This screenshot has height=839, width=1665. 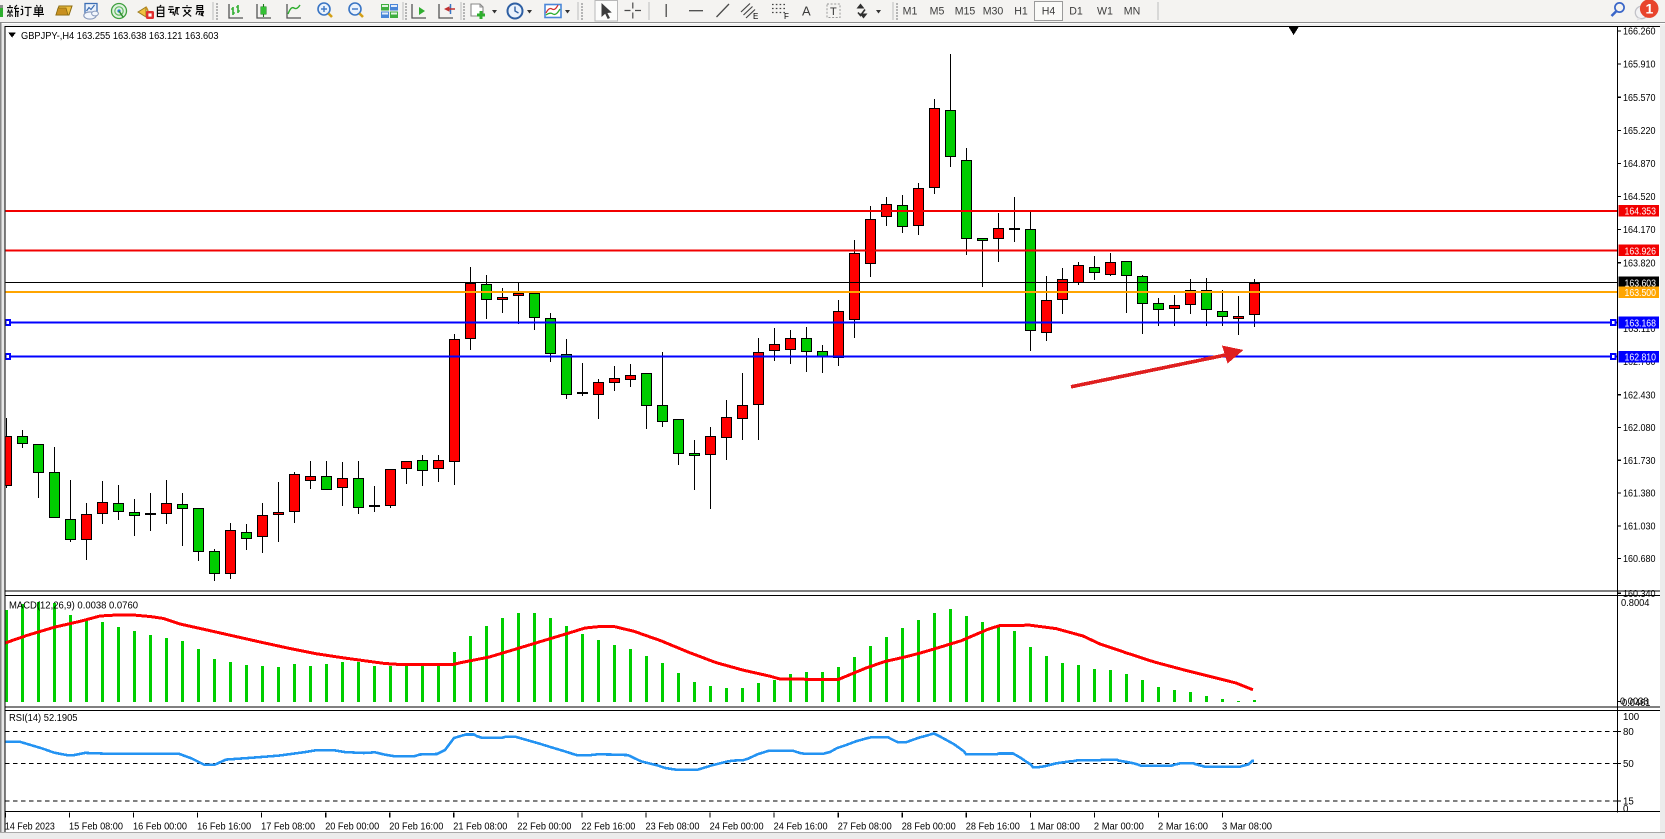 I want to click on svg-text: 1, so click(x=1650, y=9).